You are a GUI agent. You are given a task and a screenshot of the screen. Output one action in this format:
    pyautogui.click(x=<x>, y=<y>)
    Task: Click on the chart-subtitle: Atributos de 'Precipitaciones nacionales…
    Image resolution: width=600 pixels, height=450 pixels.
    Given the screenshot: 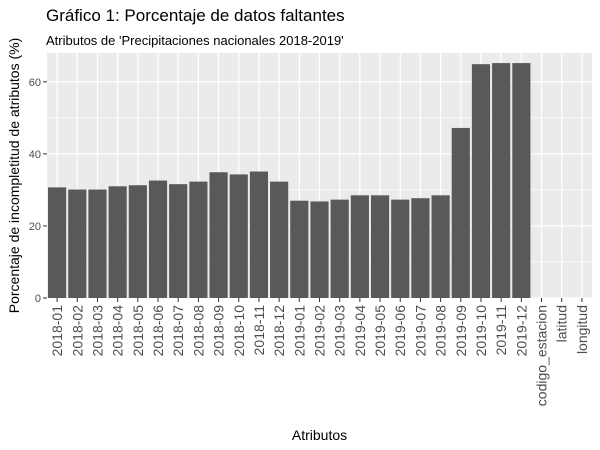 What is the action you would take?
    pyautogui.click(x=195, y=40)
    